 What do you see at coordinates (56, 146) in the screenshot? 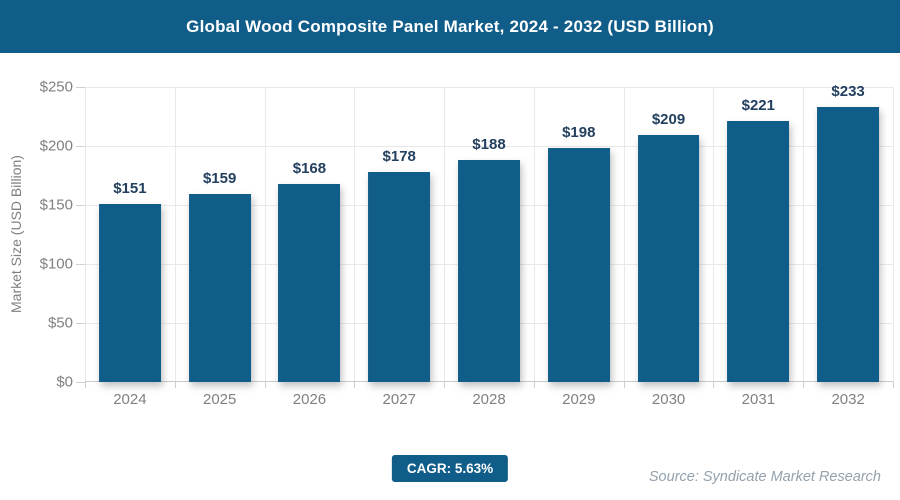
I see `y-tick-label: $200` at bounding box center [56, 146].